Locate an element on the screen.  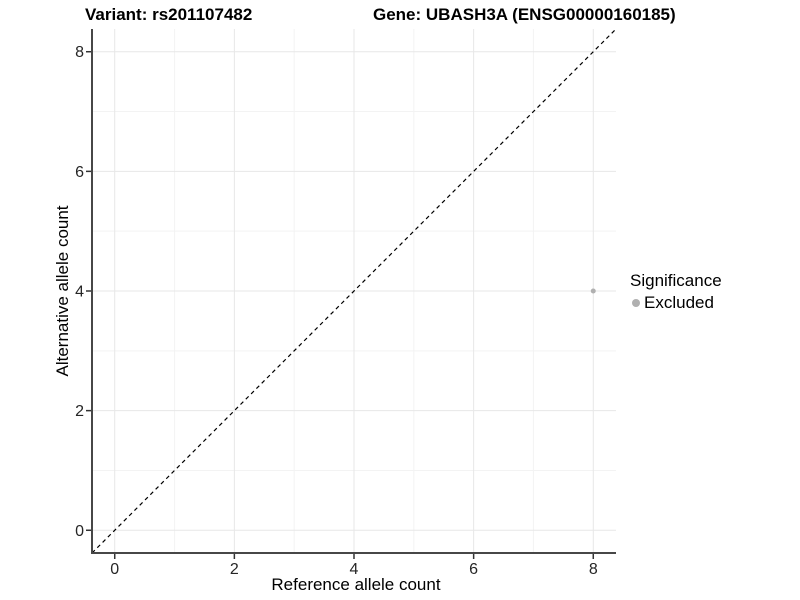
x-axis-title: Reference allele count is located at coordinates (355, 584).